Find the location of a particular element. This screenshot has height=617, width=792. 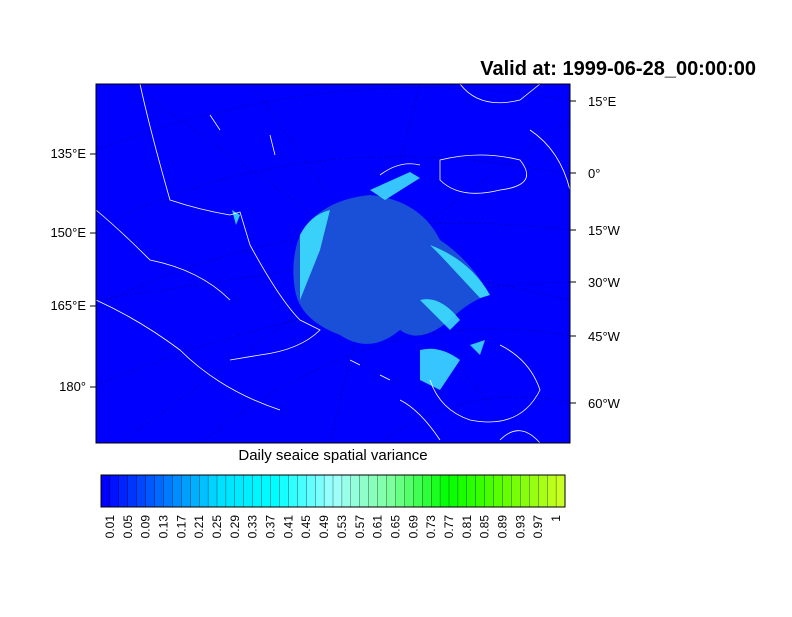

colorbar-title: Daily seaice spatial variance is located at coordinates (332, 455).